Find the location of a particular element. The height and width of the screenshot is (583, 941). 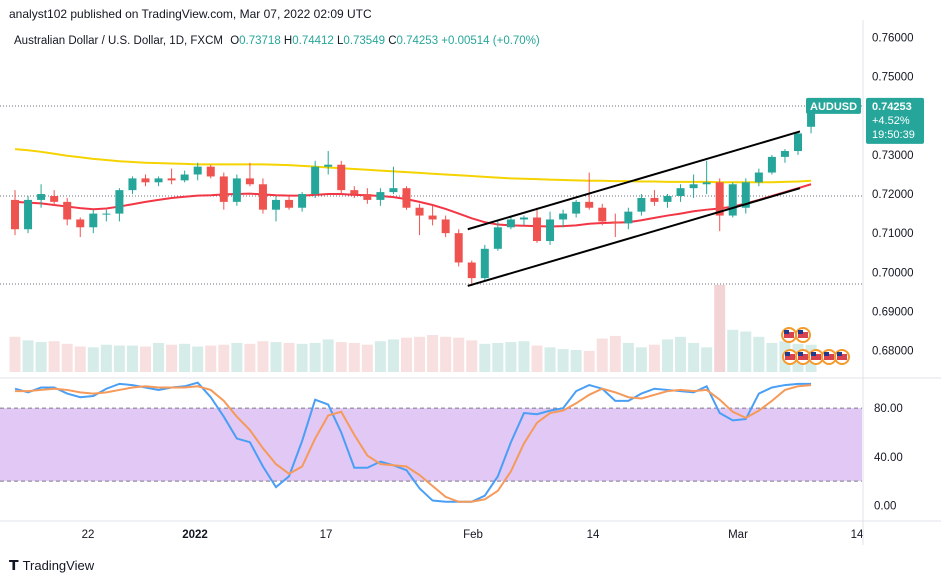

footer-brand: 𝗧 TradingView is located at coordinates (51, 565).